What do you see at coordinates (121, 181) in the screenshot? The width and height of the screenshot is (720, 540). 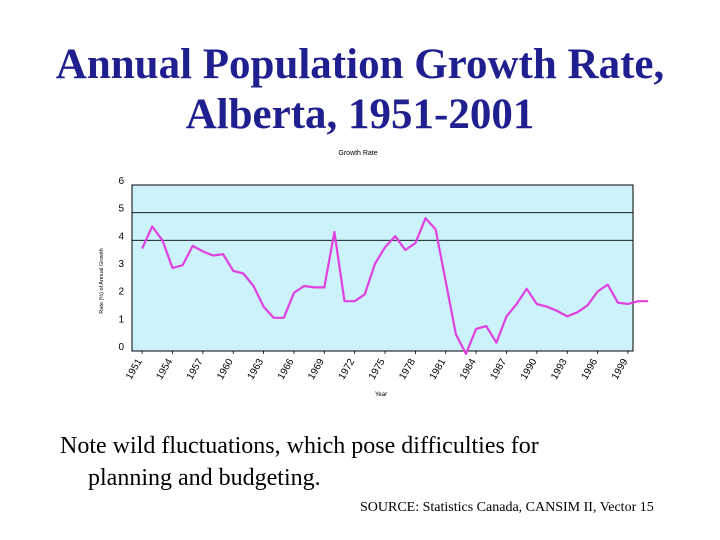 I see `y-tick-label: 6` at bounding box center [121, 181].